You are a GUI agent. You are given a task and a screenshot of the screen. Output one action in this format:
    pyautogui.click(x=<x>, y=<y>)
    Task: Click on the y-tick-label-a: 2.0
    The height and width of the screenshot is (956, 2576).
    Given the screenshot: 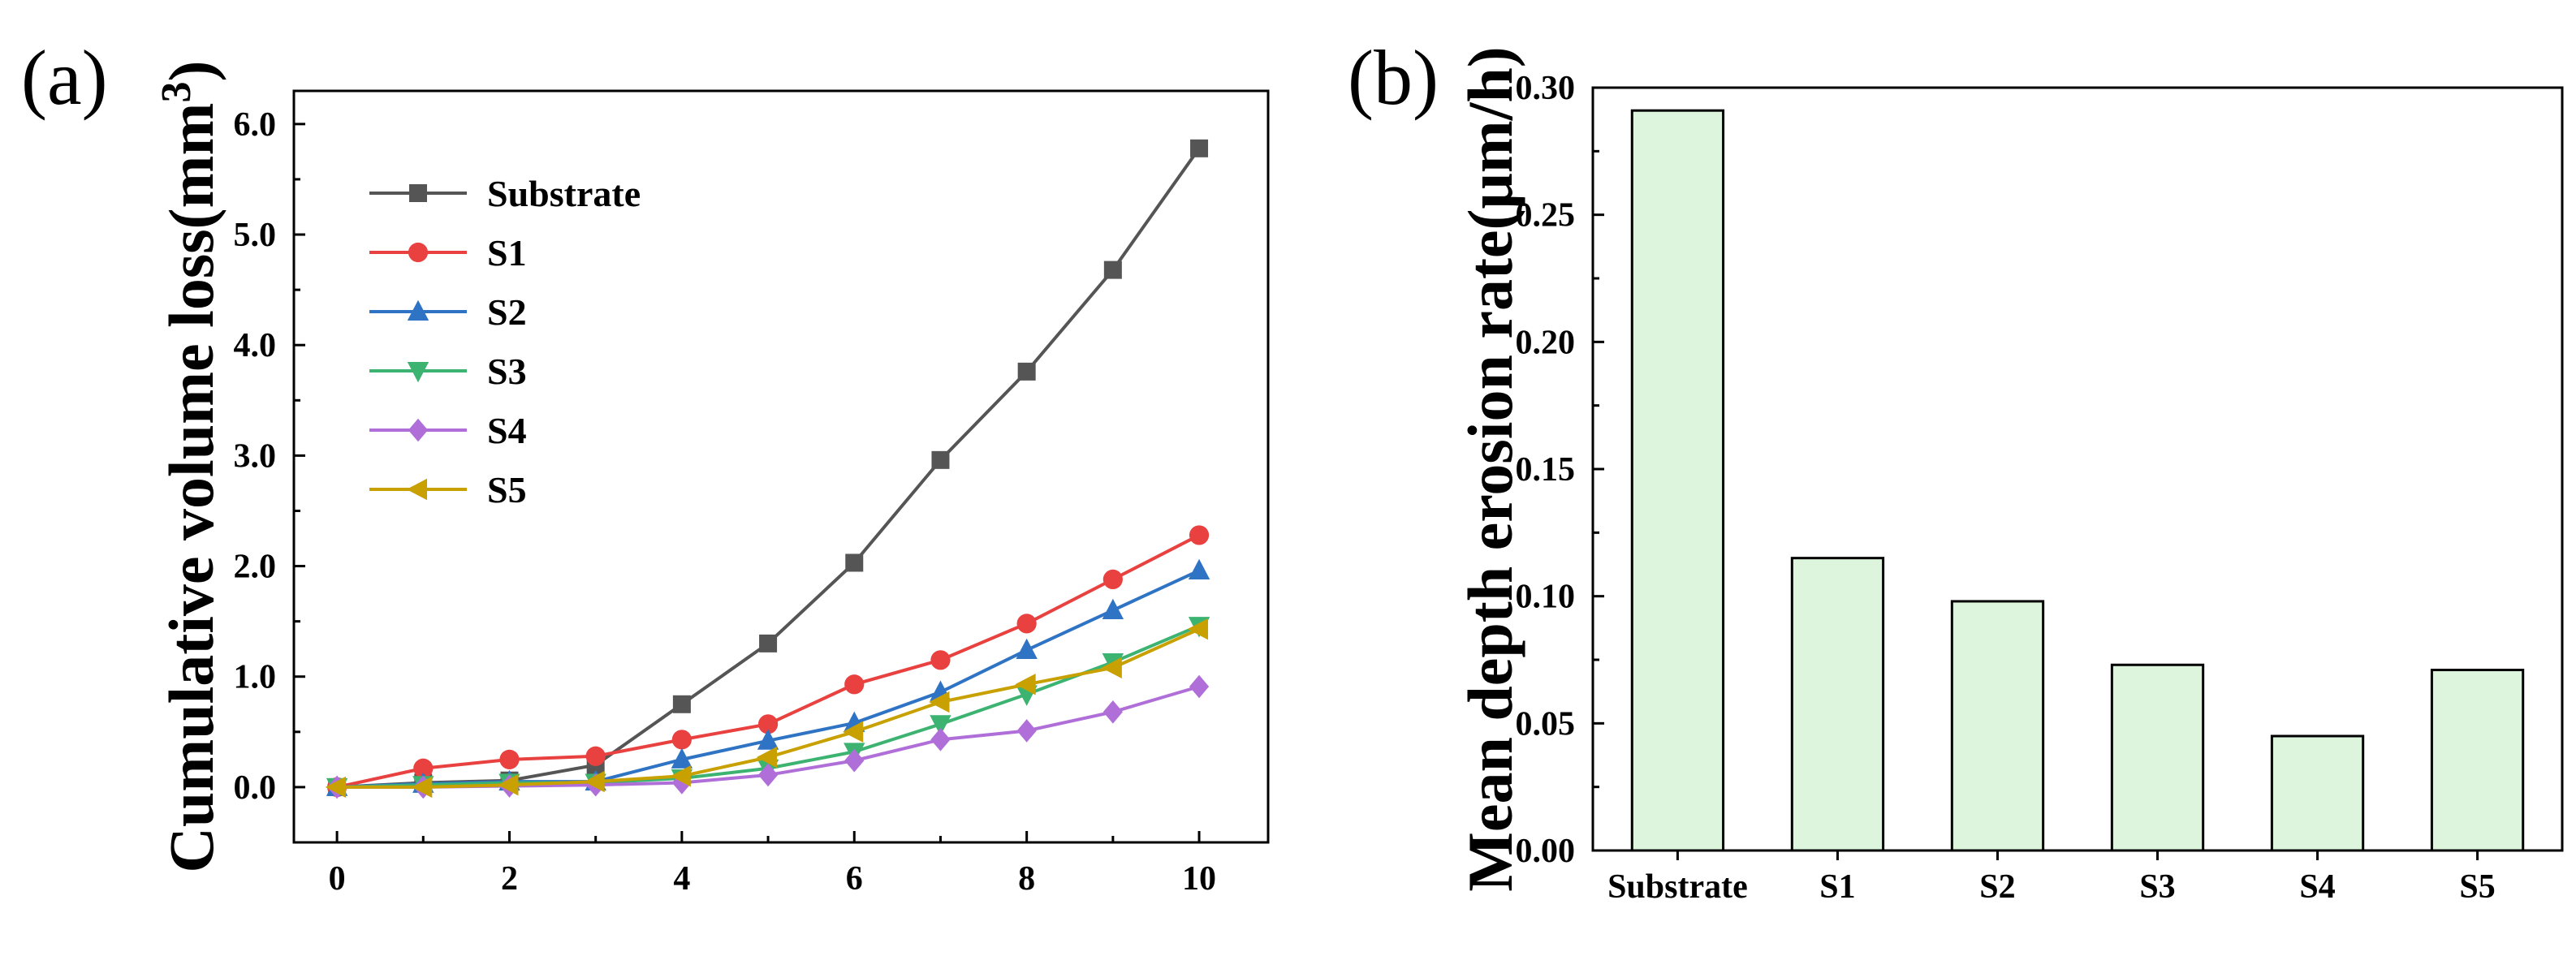 What is the action you would take?
    pyautogui.click(x=255, y=567)
    